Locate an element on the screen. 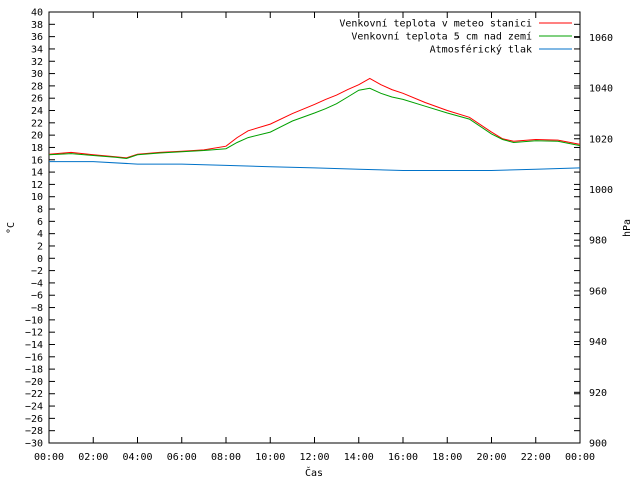 The image size is (640, 480). x-tick-label: 04:00 is located at coordinates (137, 457).